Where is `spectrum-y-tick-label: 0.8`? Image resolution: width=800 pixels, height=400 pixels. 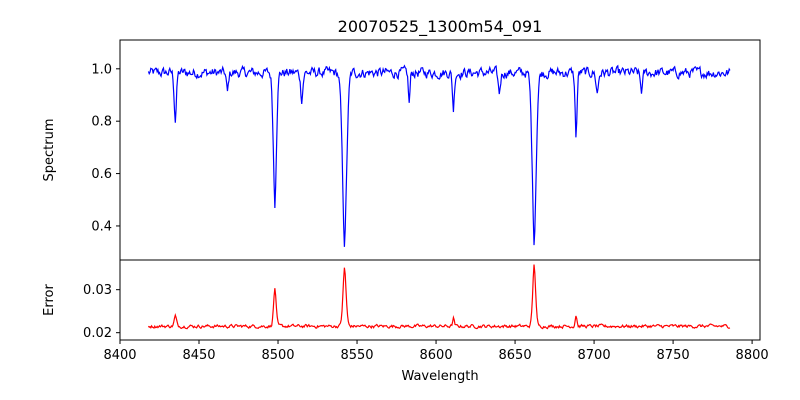 spectrum-y-tick-label: 0.8 is located at coordinates (101, 122).